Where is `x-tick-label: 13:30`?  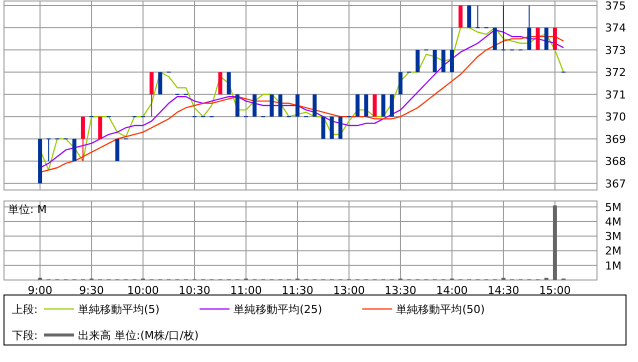 x-tick-label: 13:30 is located at coordinates (400, 290).